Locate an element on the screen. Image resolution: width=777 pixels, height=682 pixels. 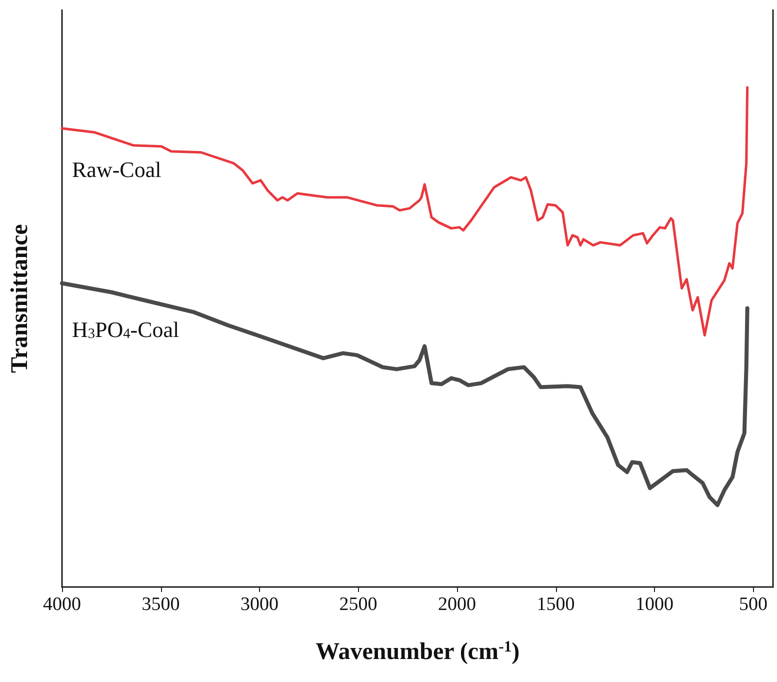
x-tick-label: 1000 is located at coordinates (655, 604).